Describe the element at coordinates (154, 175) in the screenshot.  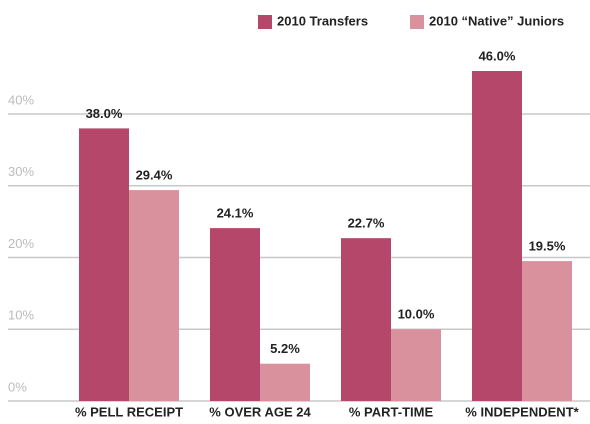
I see `value-label: 29.4%` at that location.